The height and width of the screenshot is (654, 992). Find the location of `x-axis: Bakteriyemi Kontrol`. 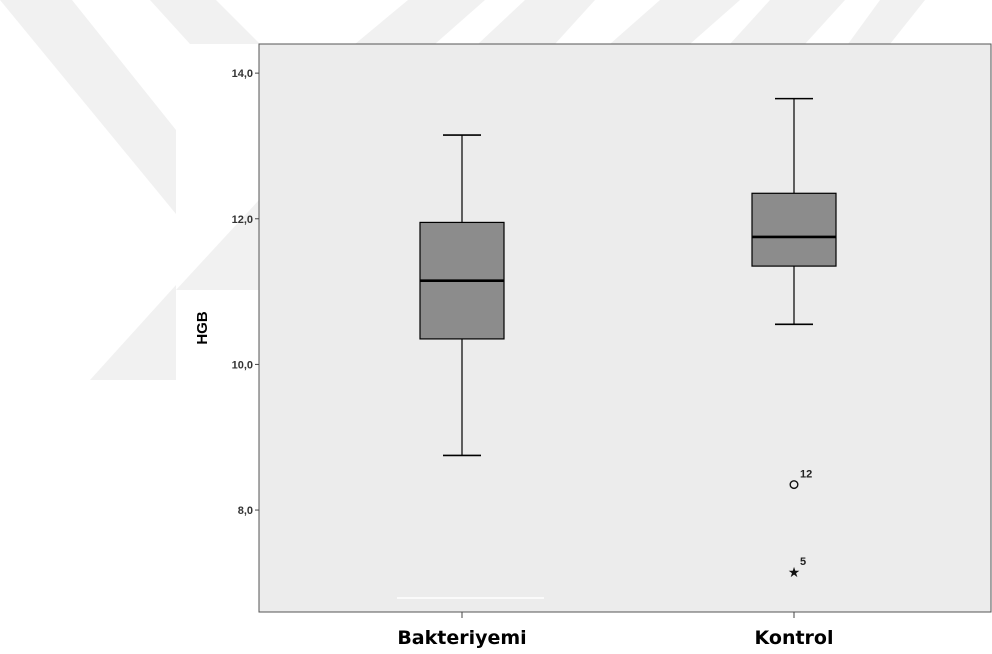

x-axis: Bakteriyemi Kontrol is located at coordinates (615, 623).